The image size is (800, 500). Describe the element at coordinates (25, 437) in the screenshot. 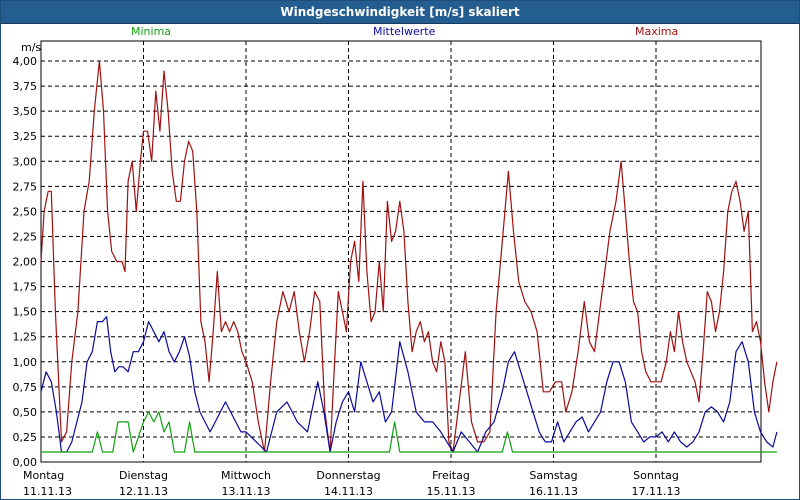

I see `y-tick-label: 0,25` at that location.